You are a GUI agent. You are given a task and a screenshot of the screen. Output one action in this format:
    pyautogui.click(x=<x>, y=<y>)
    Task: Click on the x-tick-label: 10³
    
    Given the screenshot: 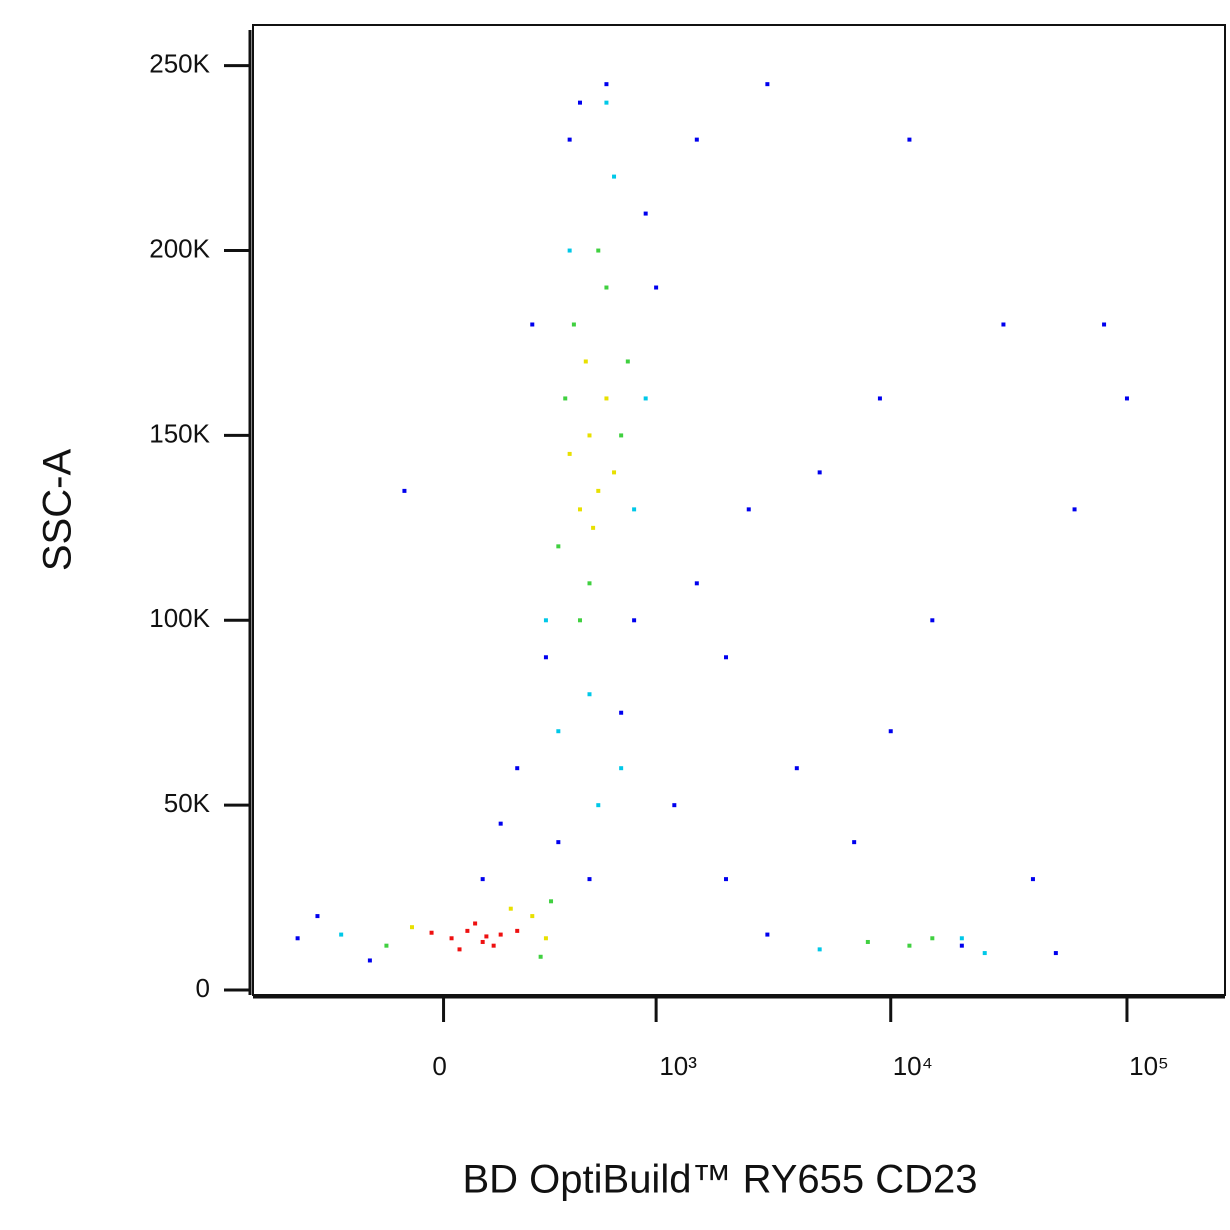 What is the action you would take?
    pyautogui.click(x=678, y=1066)
    